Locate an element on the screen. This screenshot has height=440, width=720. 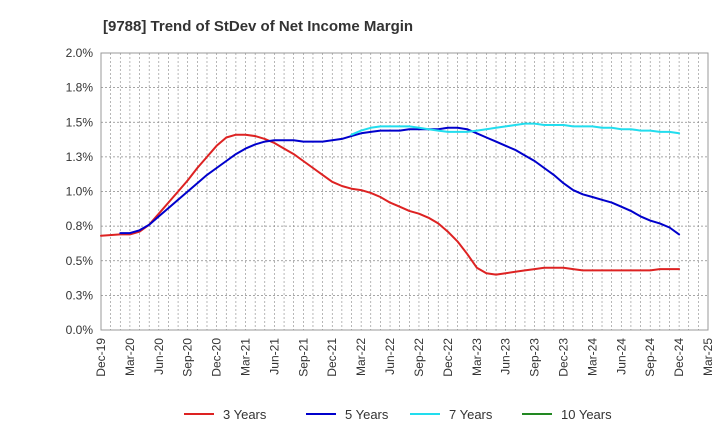
legend-label-10-years: 10 Years is located at coordinates (586, 414).